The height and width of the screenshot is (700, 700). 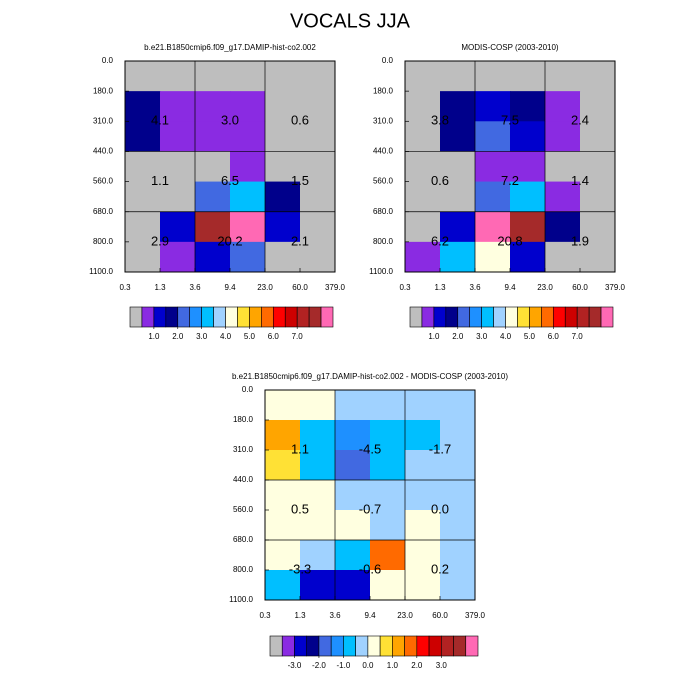 I want to click on group-value: 1.9, so click(x=580, y=240).